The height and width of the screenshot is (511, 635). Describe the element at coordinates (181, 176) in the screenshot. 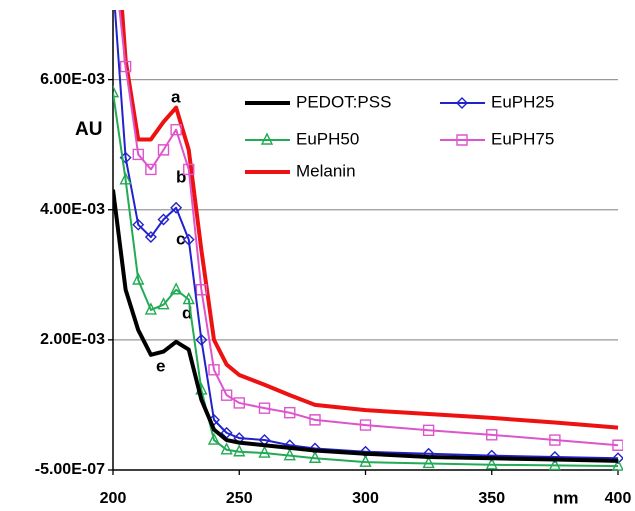

I see `annotation: b` at that location.